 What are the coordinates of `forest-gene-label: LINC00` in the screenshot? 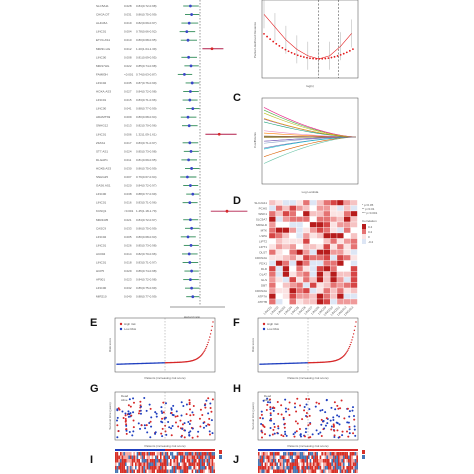 It's located at (101, 194).